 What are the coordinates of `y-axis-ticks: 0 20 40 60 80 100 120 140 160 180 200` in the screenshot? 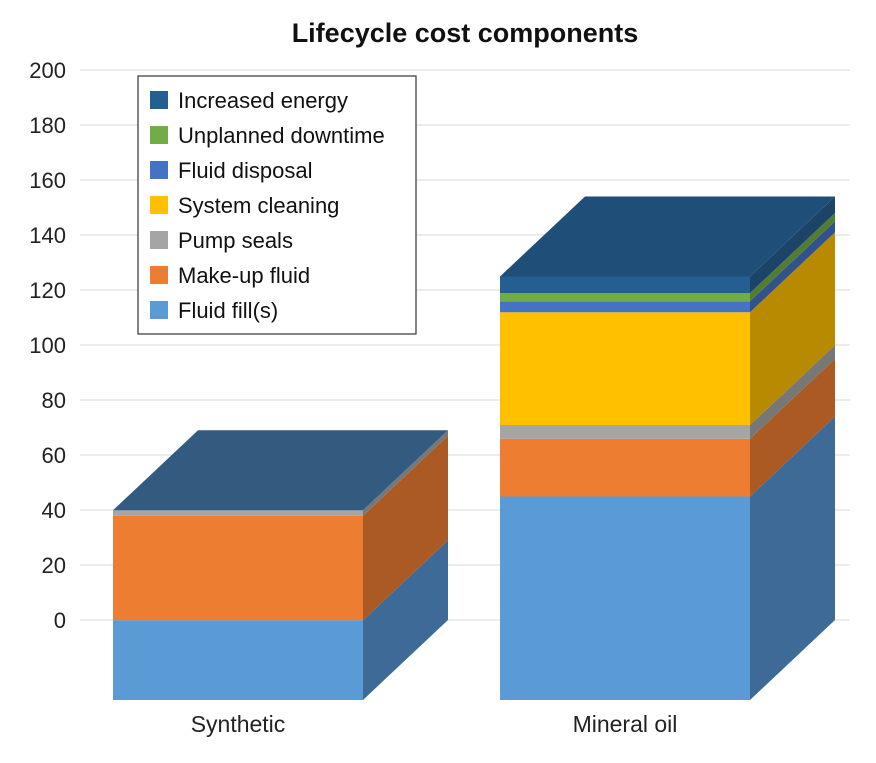 It's located at (47, 345).